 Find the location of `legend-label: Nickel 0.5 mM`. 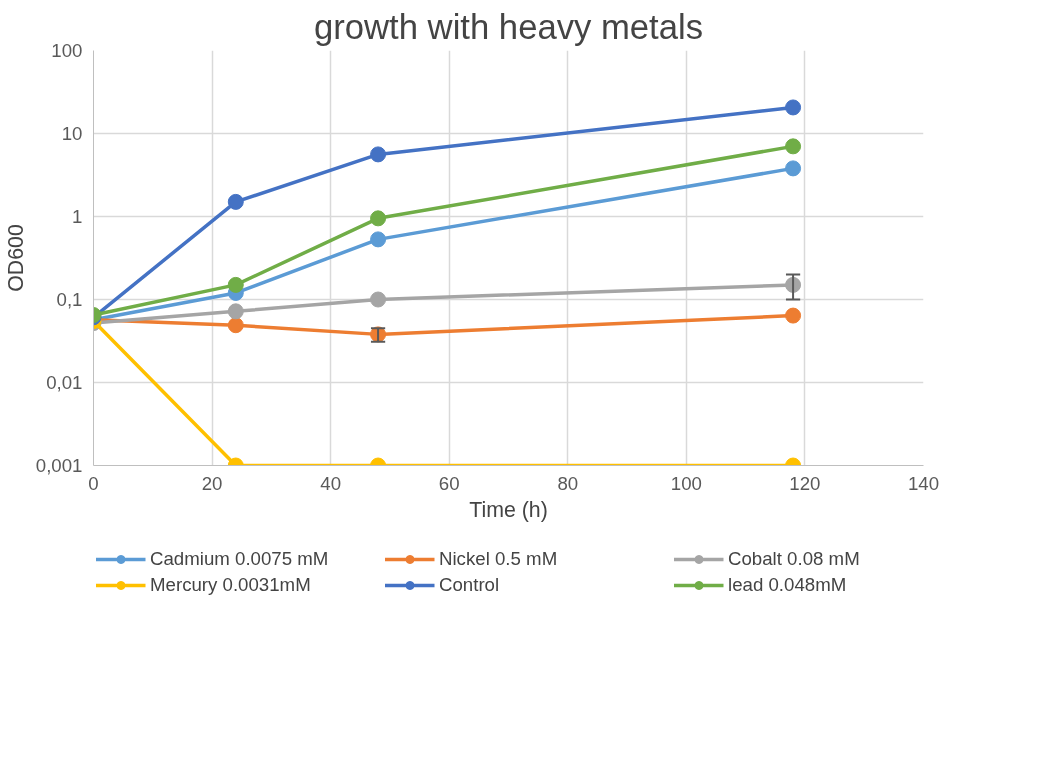

legend-label: Nickel 0.5 mM is located at coordinates (499, 558).